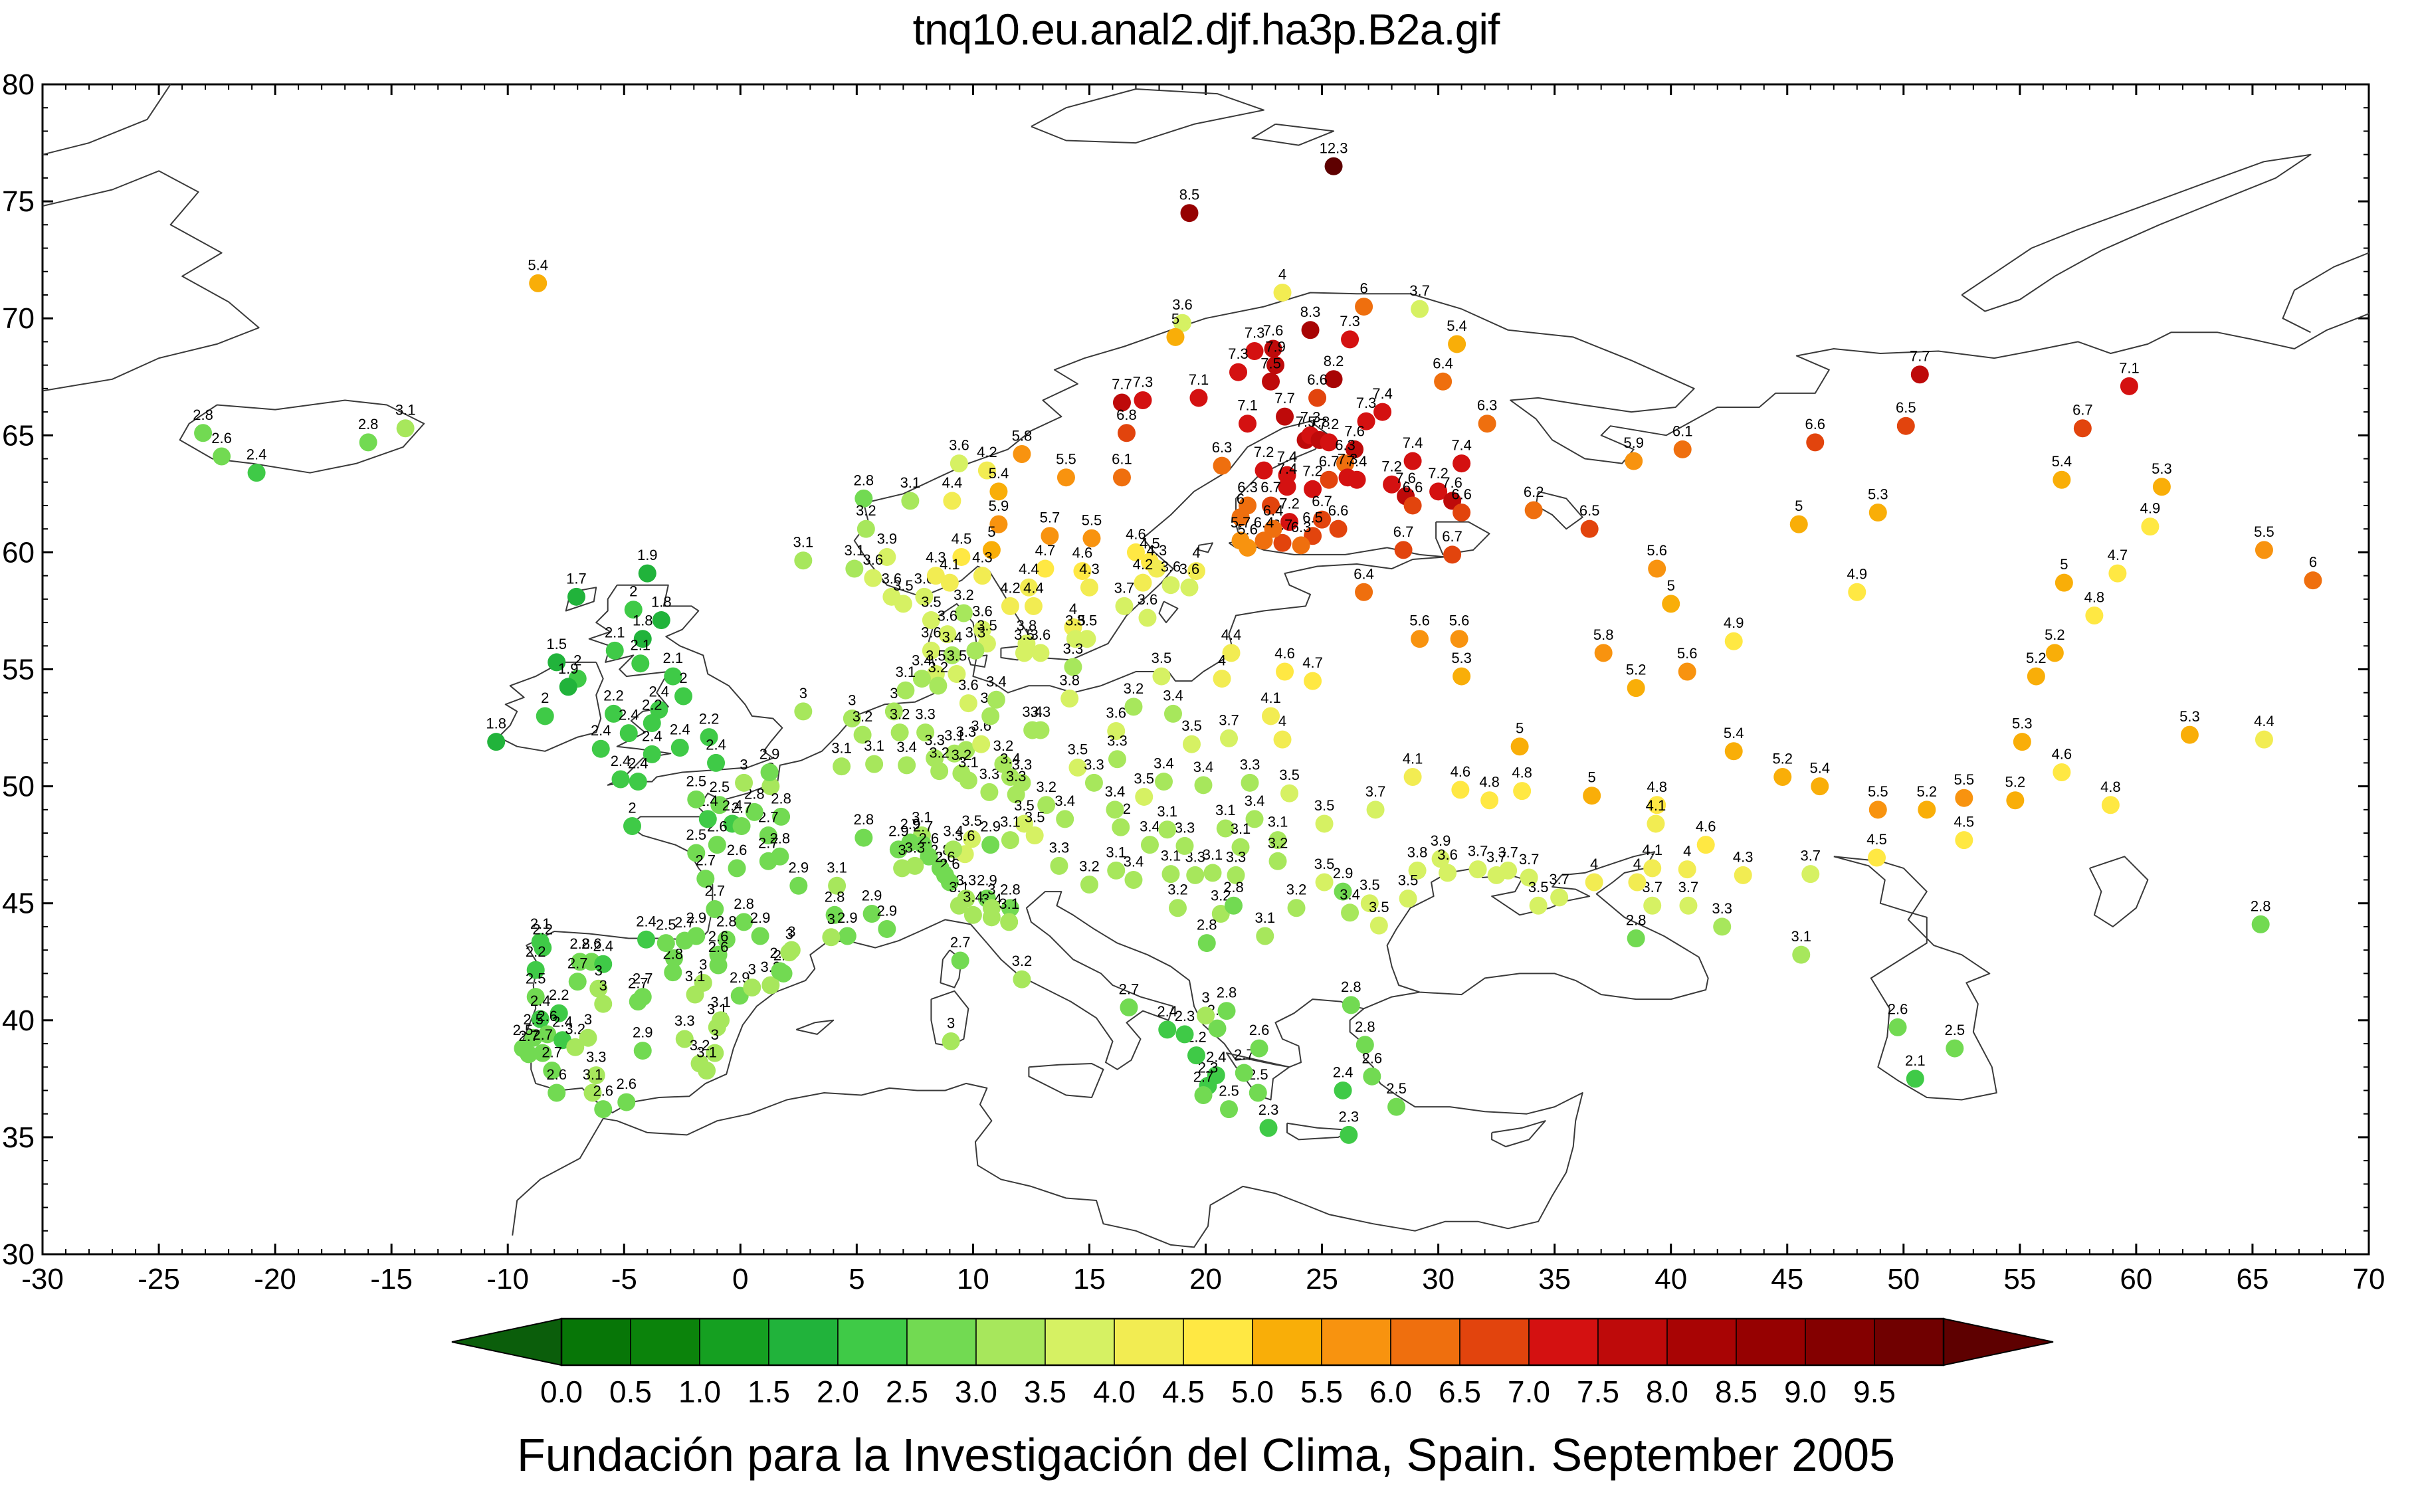 The height and width of the screenshot is (1512, 2412). What do you see at coordinates (1898, 1008) in the screenshot?
I see `station-value-label: 2.6` at bounding box center [1898, 1008].